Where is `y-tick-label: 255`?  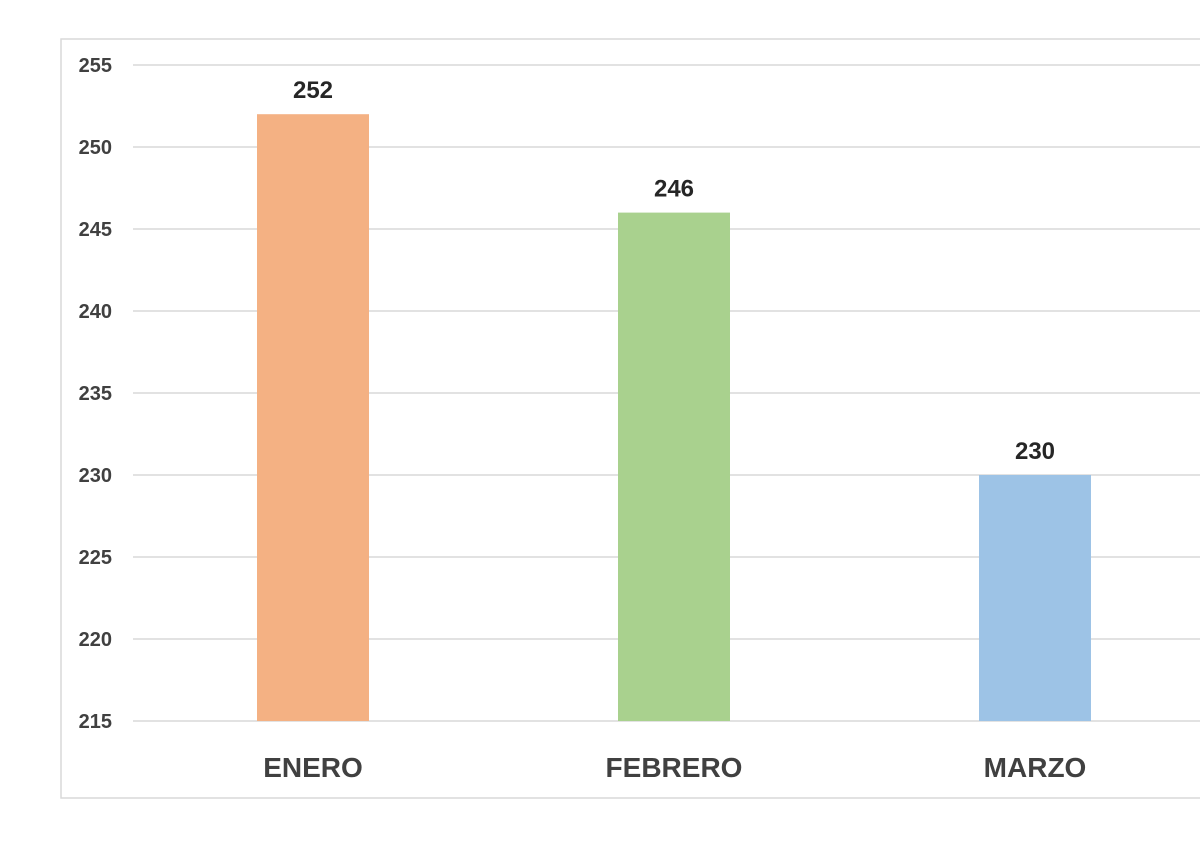 y-tick-label: 255 is located at coordinates (95, 66).